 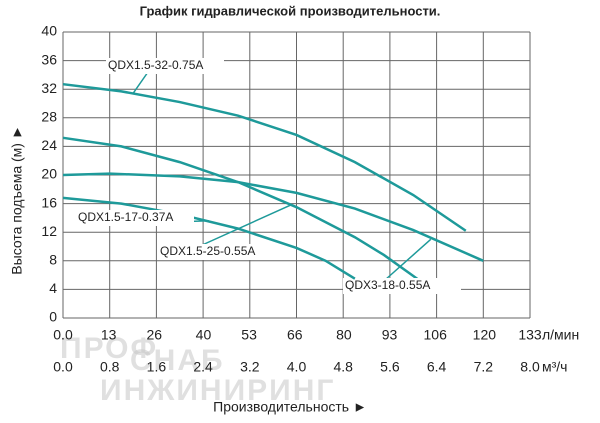 I want to click on x-tick-label: 4.0, so click(x=297, y=367).